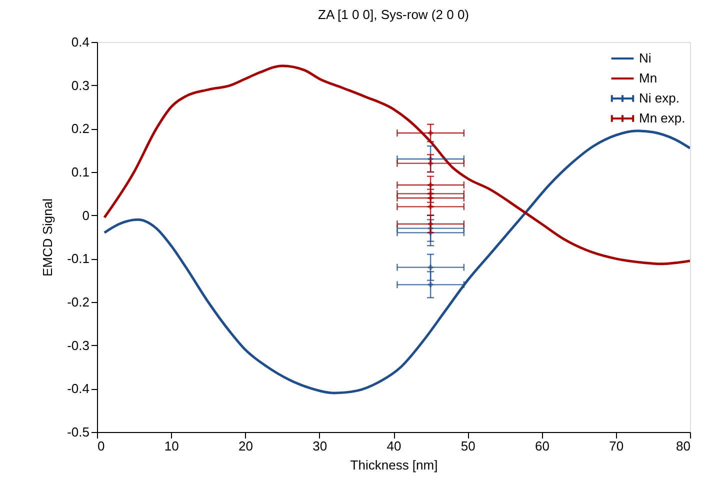 The height and width of the screenshot is (487, 702). What do you see at coordinates (80, 128) in the screenshot?
I see `y-tick-label: 0.2` at bounding box center [80, 128].